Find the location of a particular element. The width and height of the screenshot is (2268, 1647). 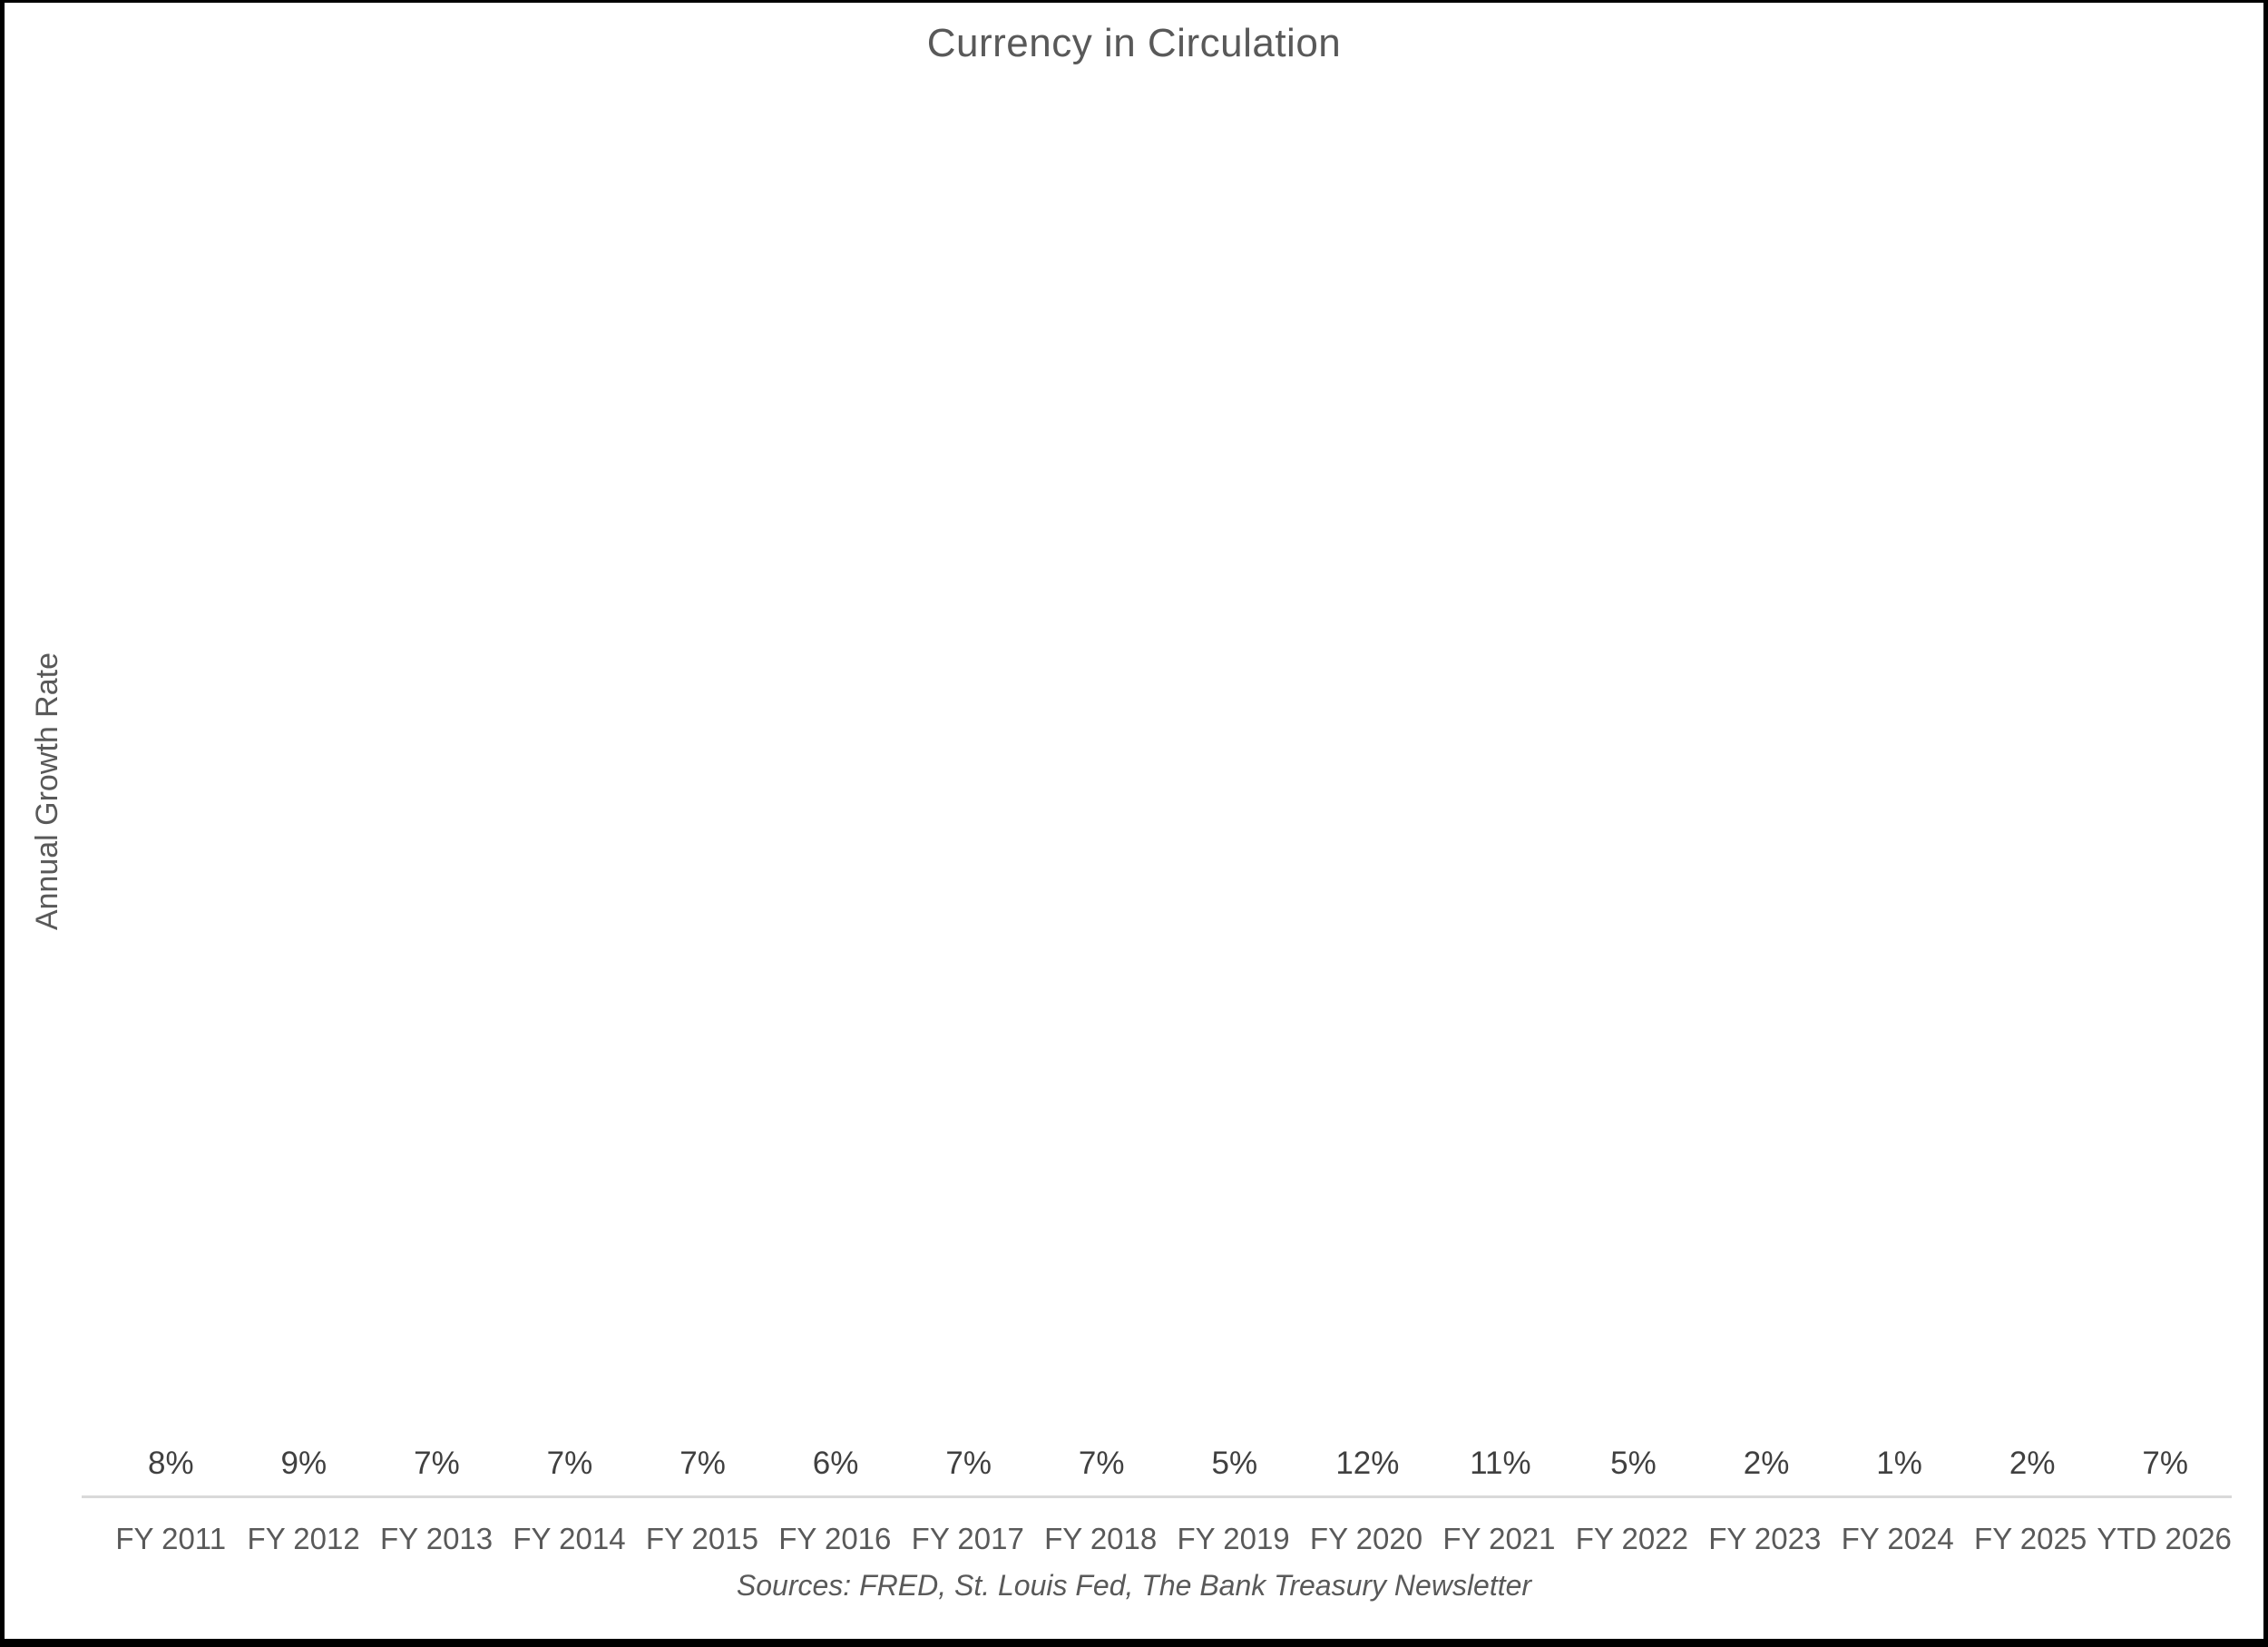

x-tick-label: FY 2023 is located at coordinates (1765, 1538).